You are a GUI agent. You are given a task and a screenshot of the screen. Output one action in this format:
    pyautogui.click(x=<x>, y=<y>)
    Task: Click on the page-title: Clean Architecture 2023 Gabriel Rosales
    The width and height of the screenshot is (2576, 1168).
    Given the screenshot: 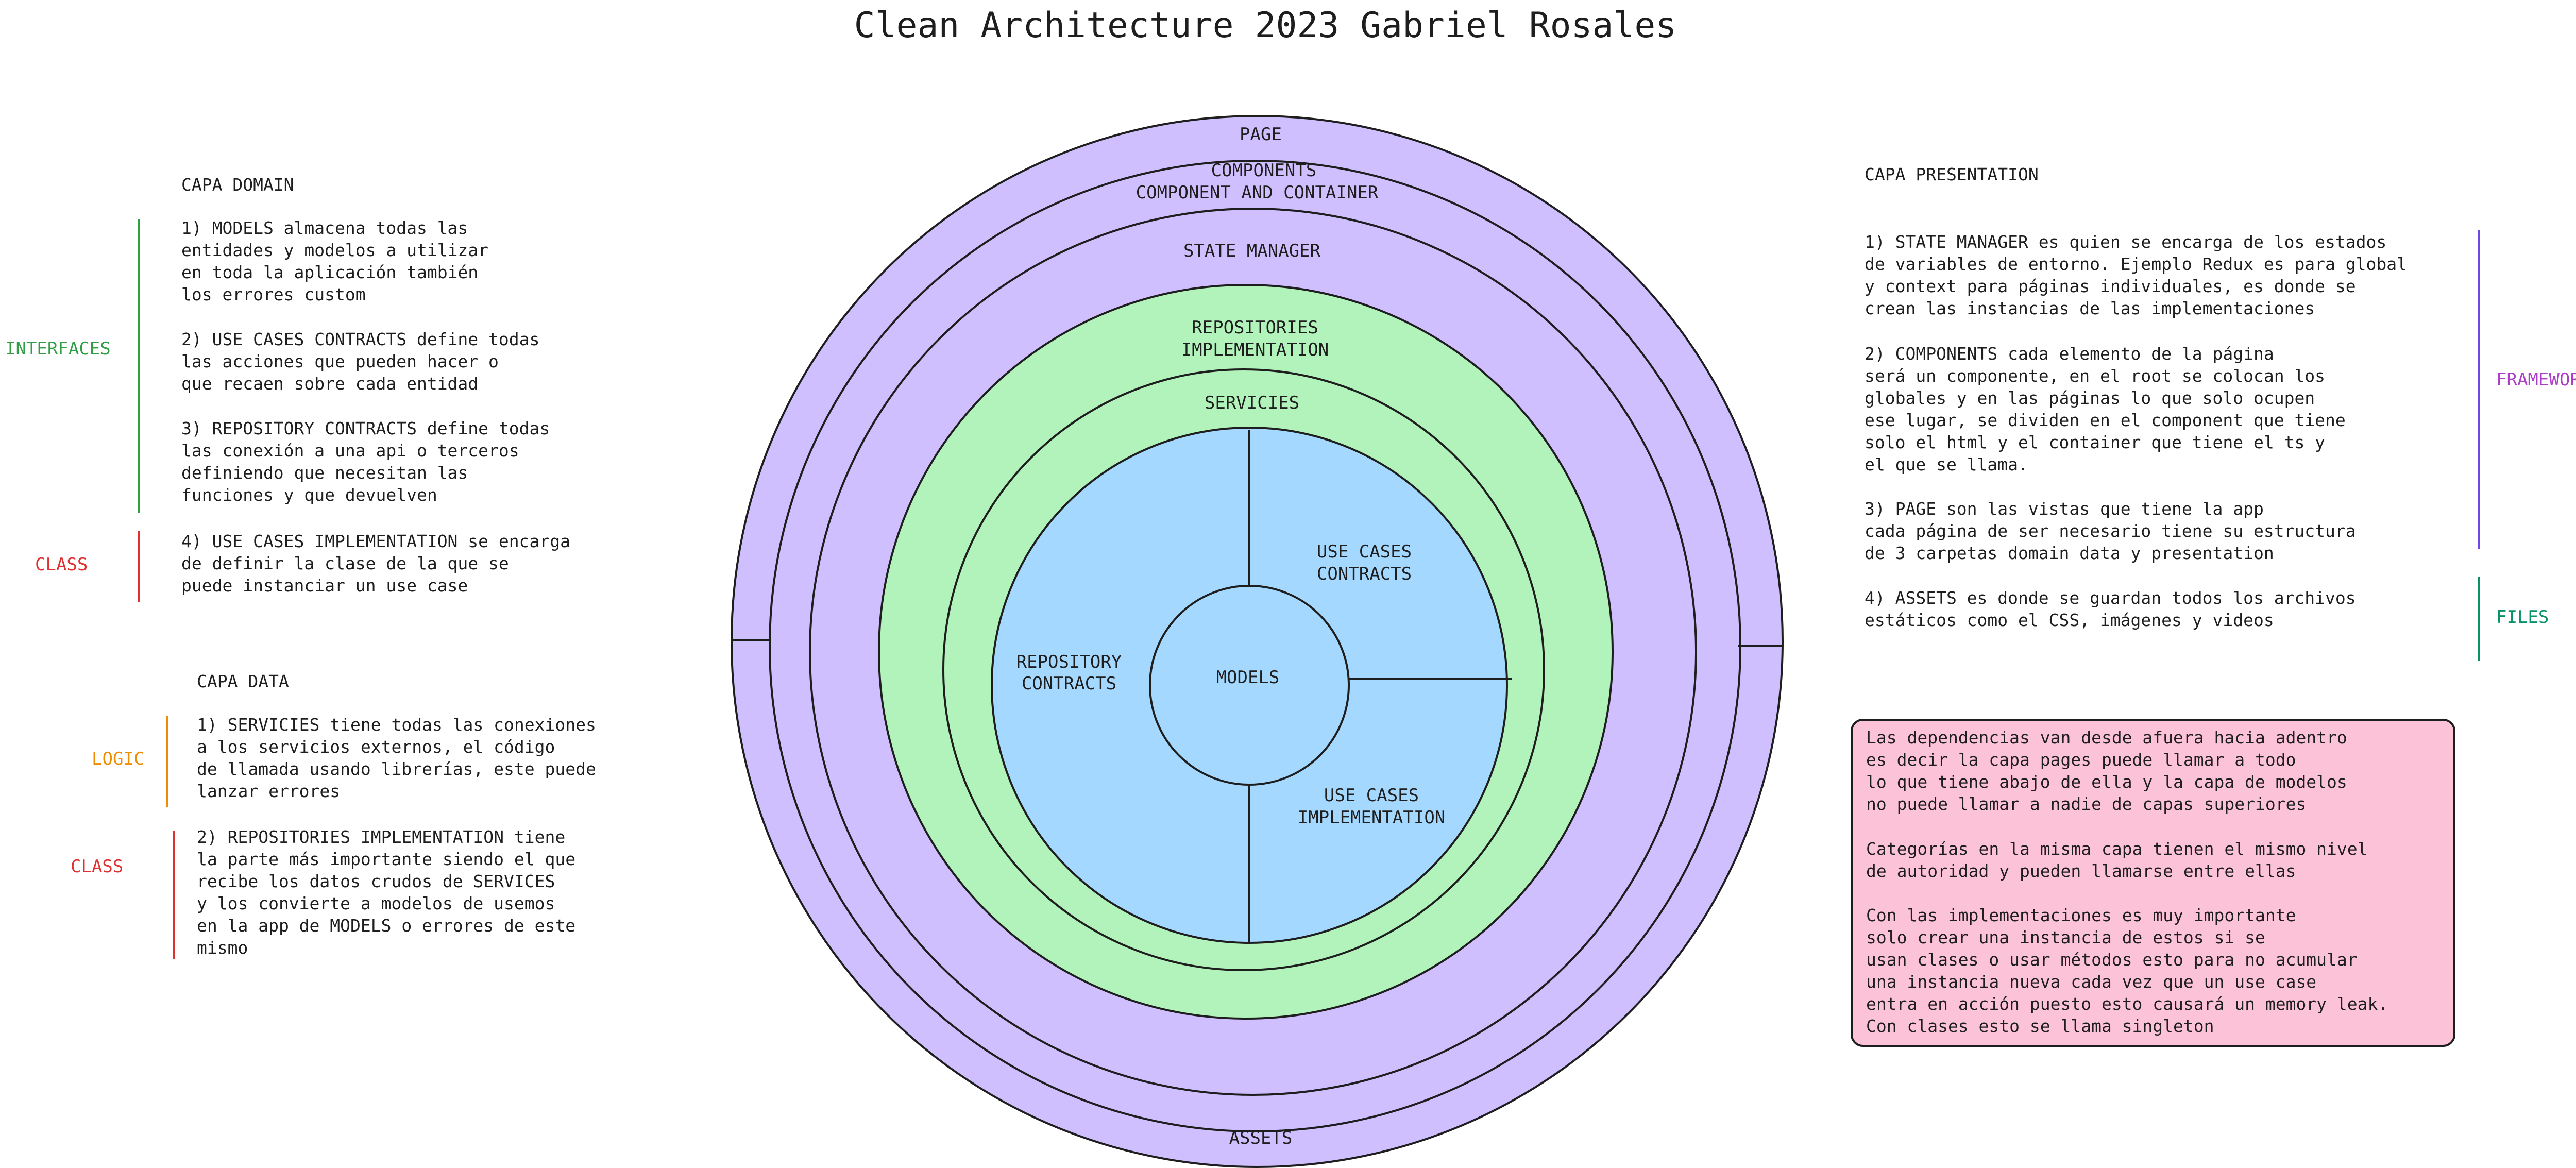 What is the action you would take?
    pyautogui.click(x=1265, y=25)
    